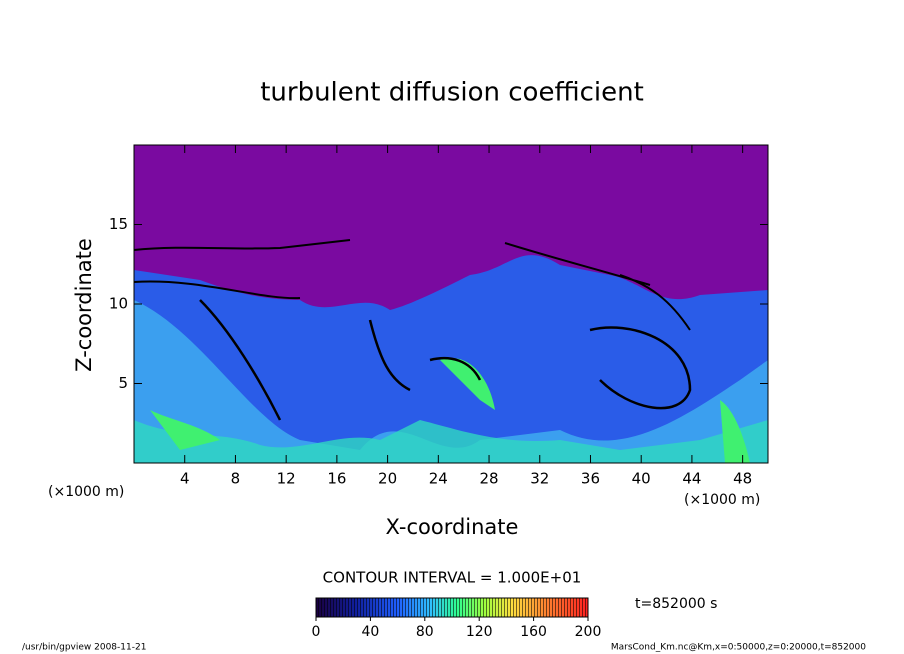 This screenshot has width=904, height=654. I want to click on x-tick-label: 12, so click(286, 479).